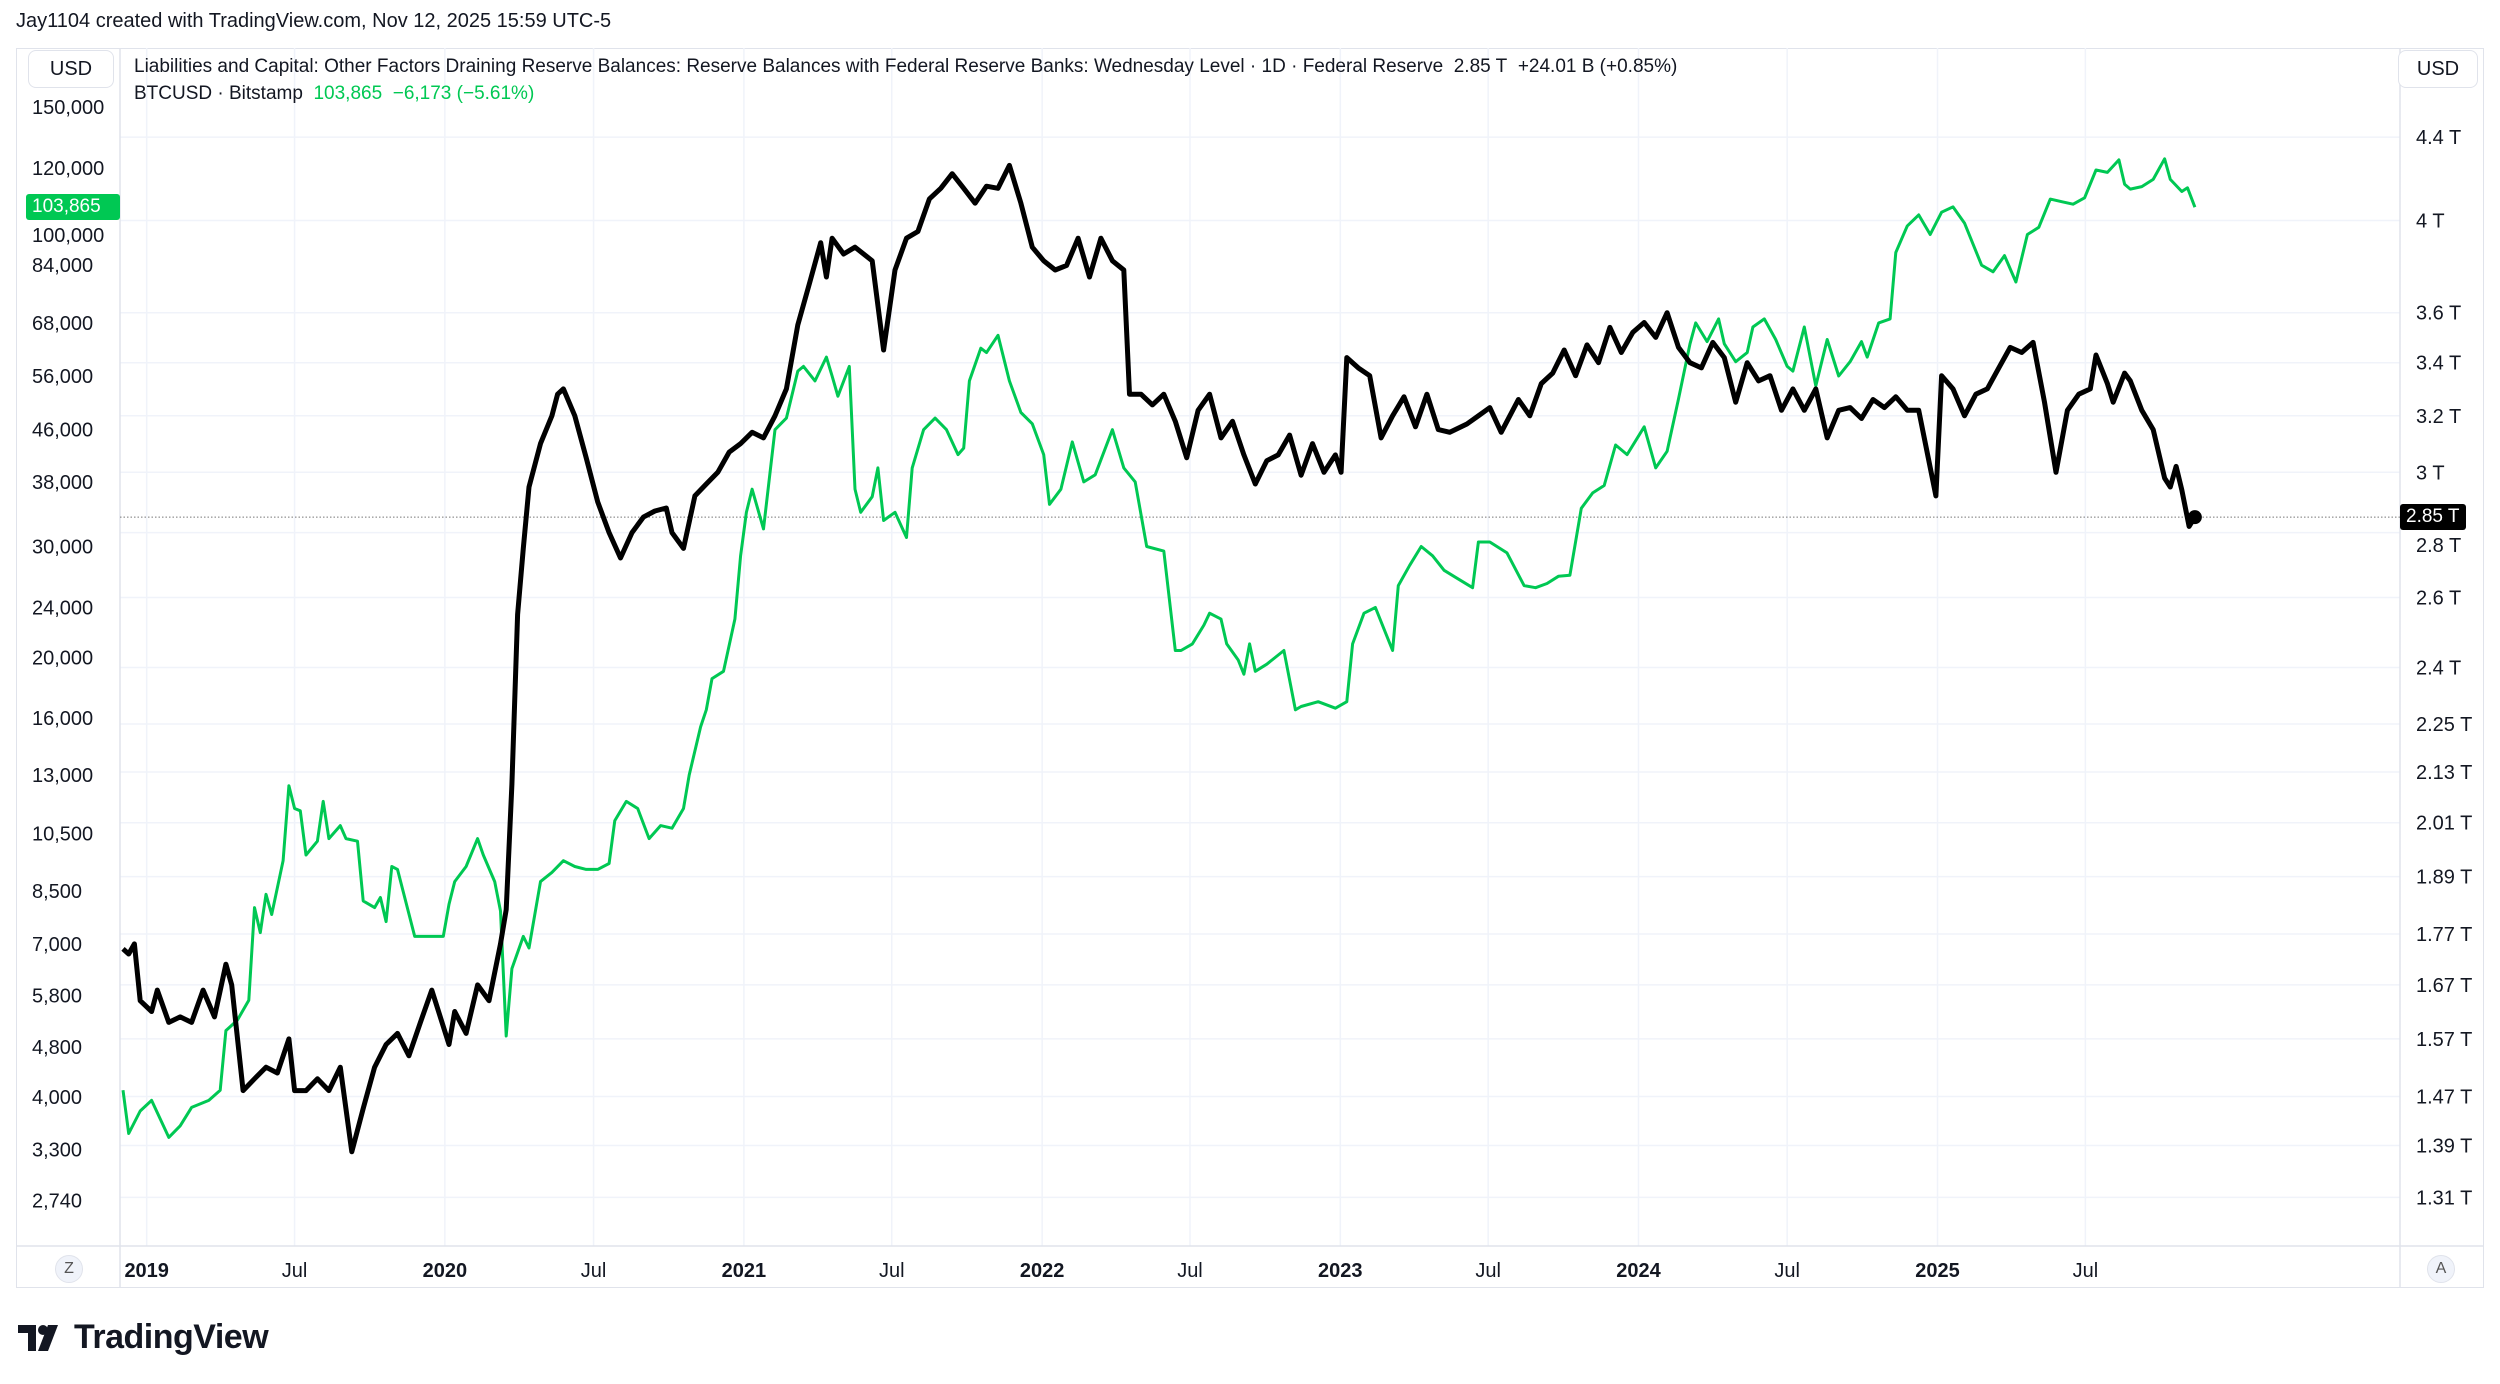 The height and width of the screenshot is (1384, 2500). What do you see at coordinates (2441, 1269) in the screenshot?
I see `auto-scale-toggle: A` at bounding box center [2441, 1269].